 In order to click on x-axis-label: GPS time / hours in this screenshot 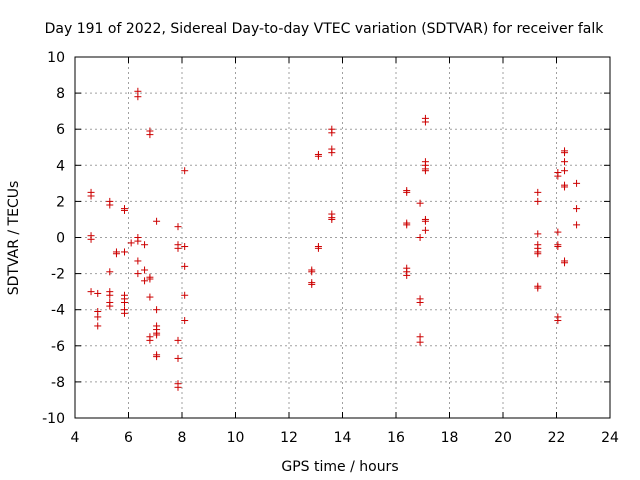, I will do `click(339, 467)`.